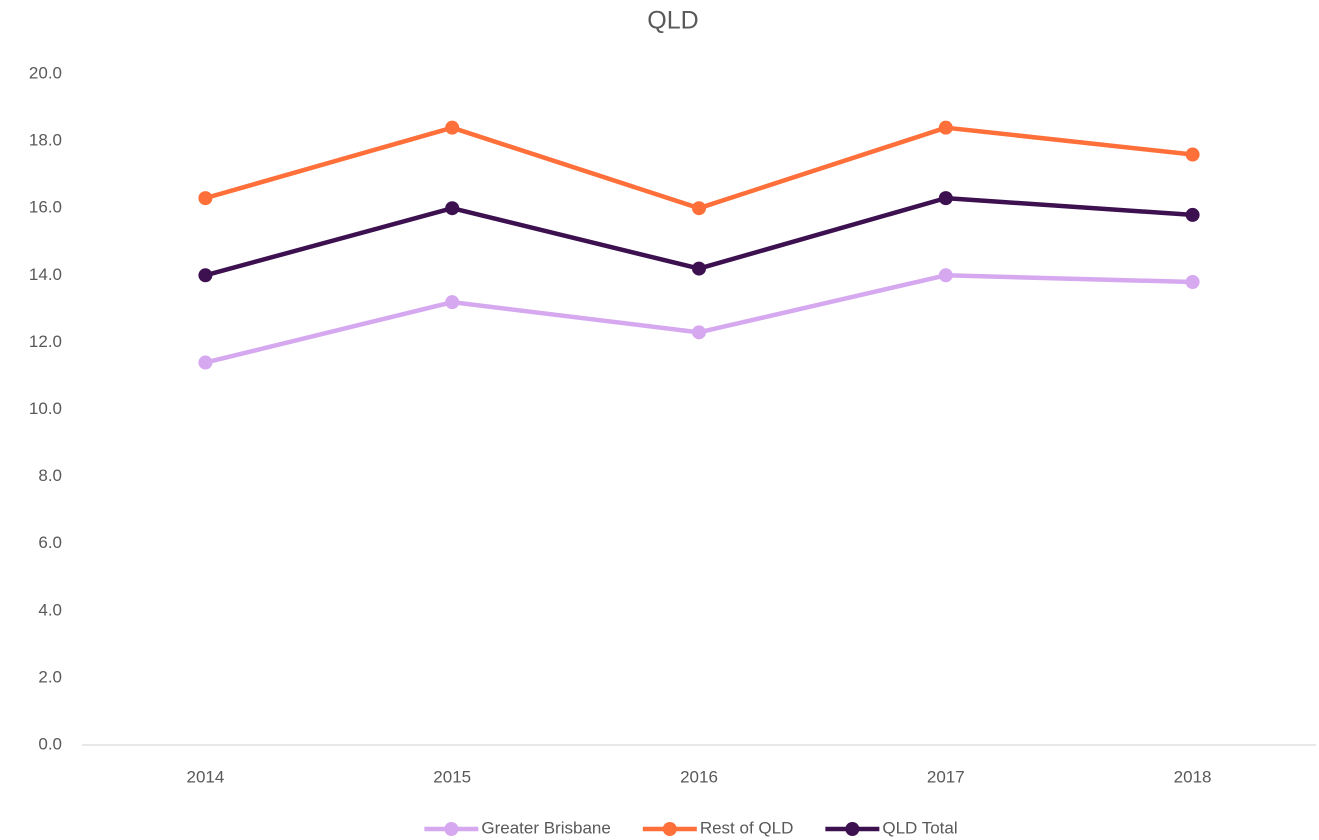  Describe the element at coordinates (45, 140) in the screenshot. I see `y-tick-label: 18.0` at that location.